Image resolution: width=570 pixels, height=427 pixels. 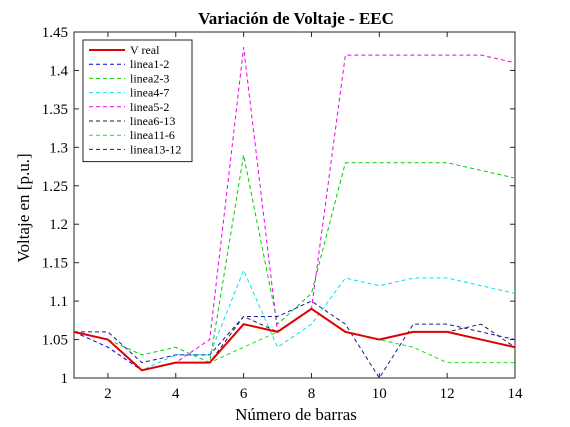 I want to click on legend-item: linea13-12, so click(x=135, y=149).